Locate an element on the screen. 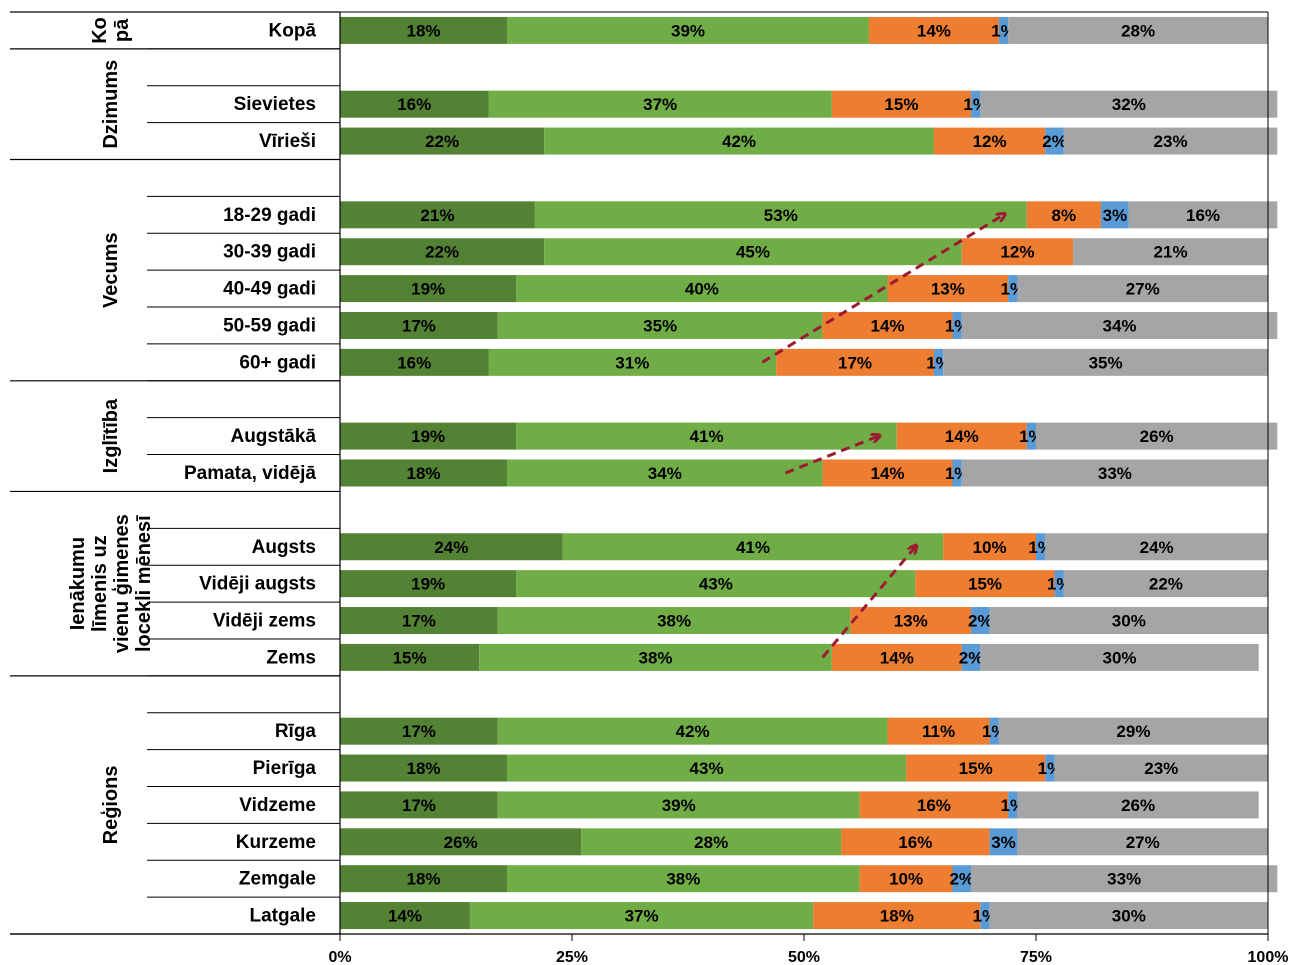 The width and height of the screenshot is (1297, 965). bar-row: 17% 42% 11% 1% 29% is located at coordinates (804, 731).